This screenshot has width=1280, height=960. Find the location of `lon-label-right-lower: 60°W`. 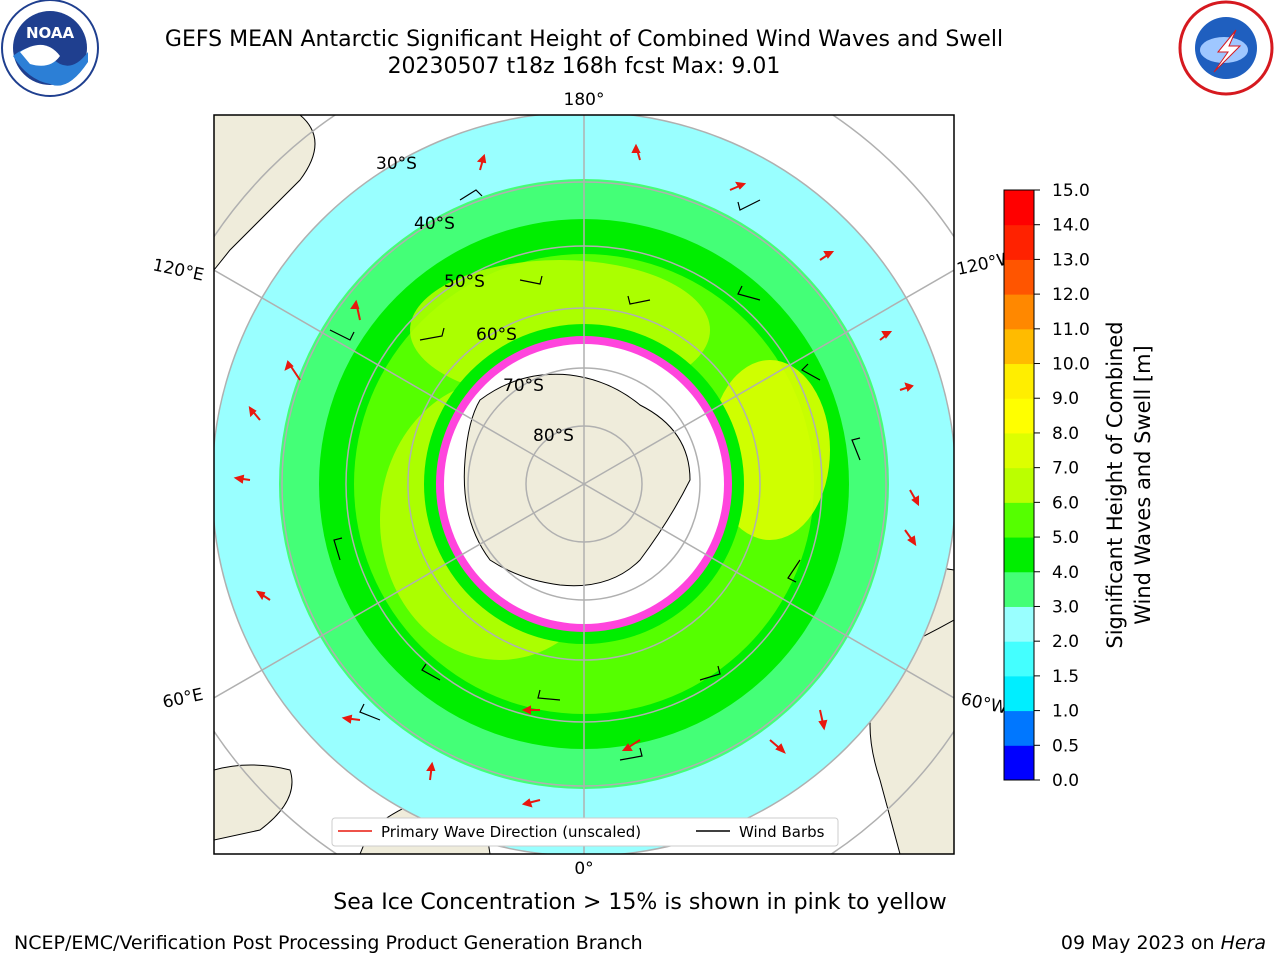

lon-label-right-lower: 60°W is located at coordinates (984, 703).